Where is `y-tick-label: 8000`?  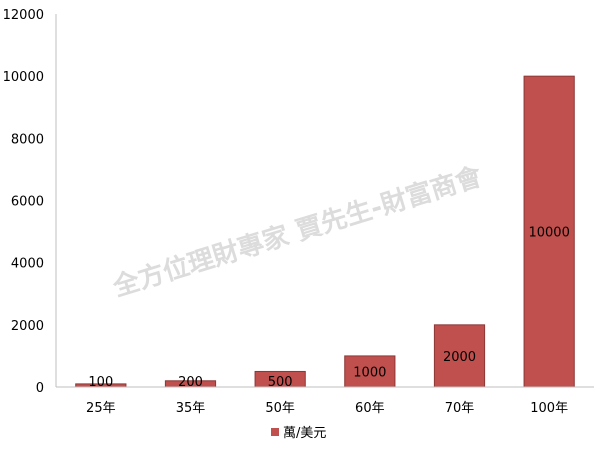
y-tick-label: 8000 is located at coordinates (27, 139).